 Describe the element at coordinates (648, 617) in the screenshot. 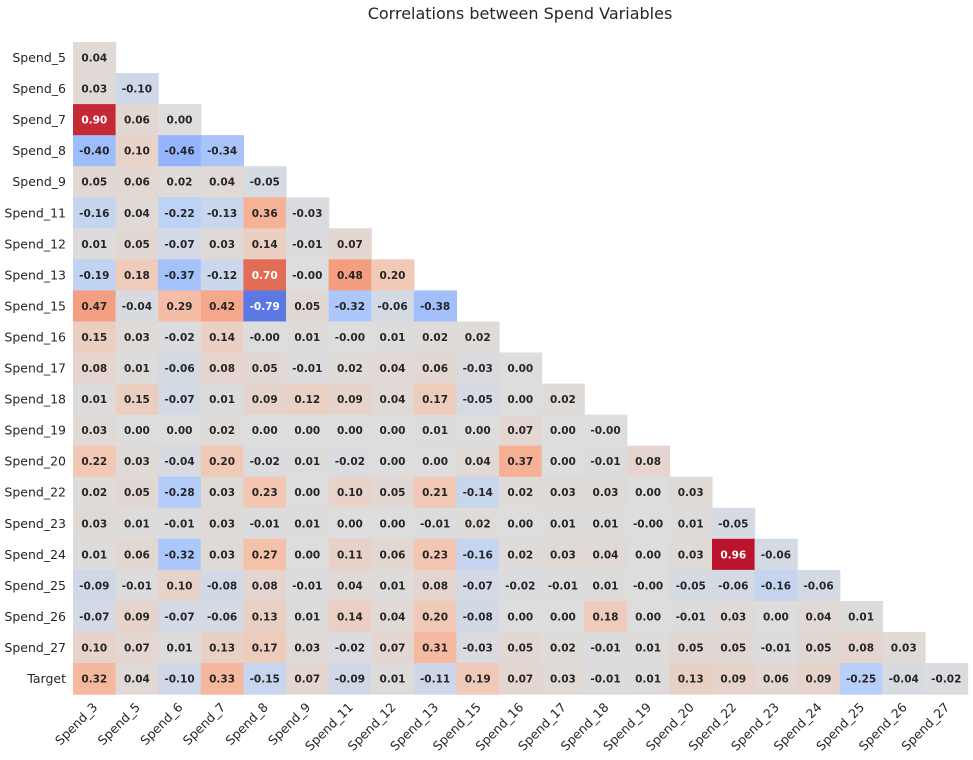

I see `cell-label-spend-26-spend-19: 0.00` at that location.